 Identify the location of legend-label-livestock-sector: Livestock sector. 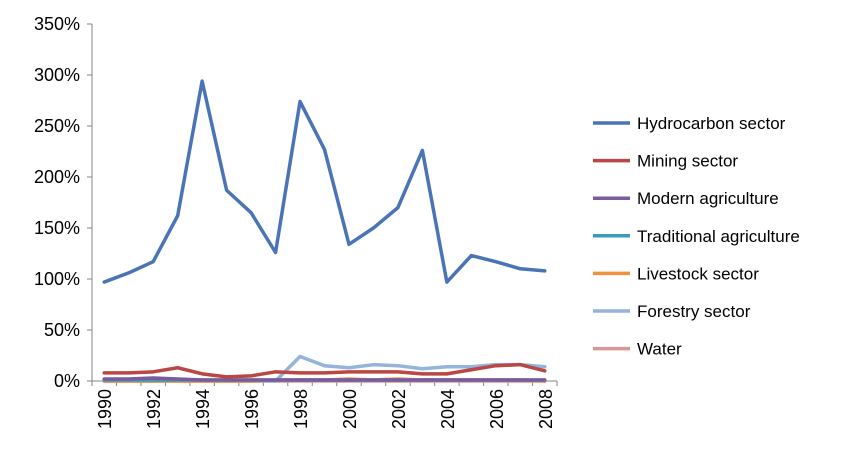
(698, 273).